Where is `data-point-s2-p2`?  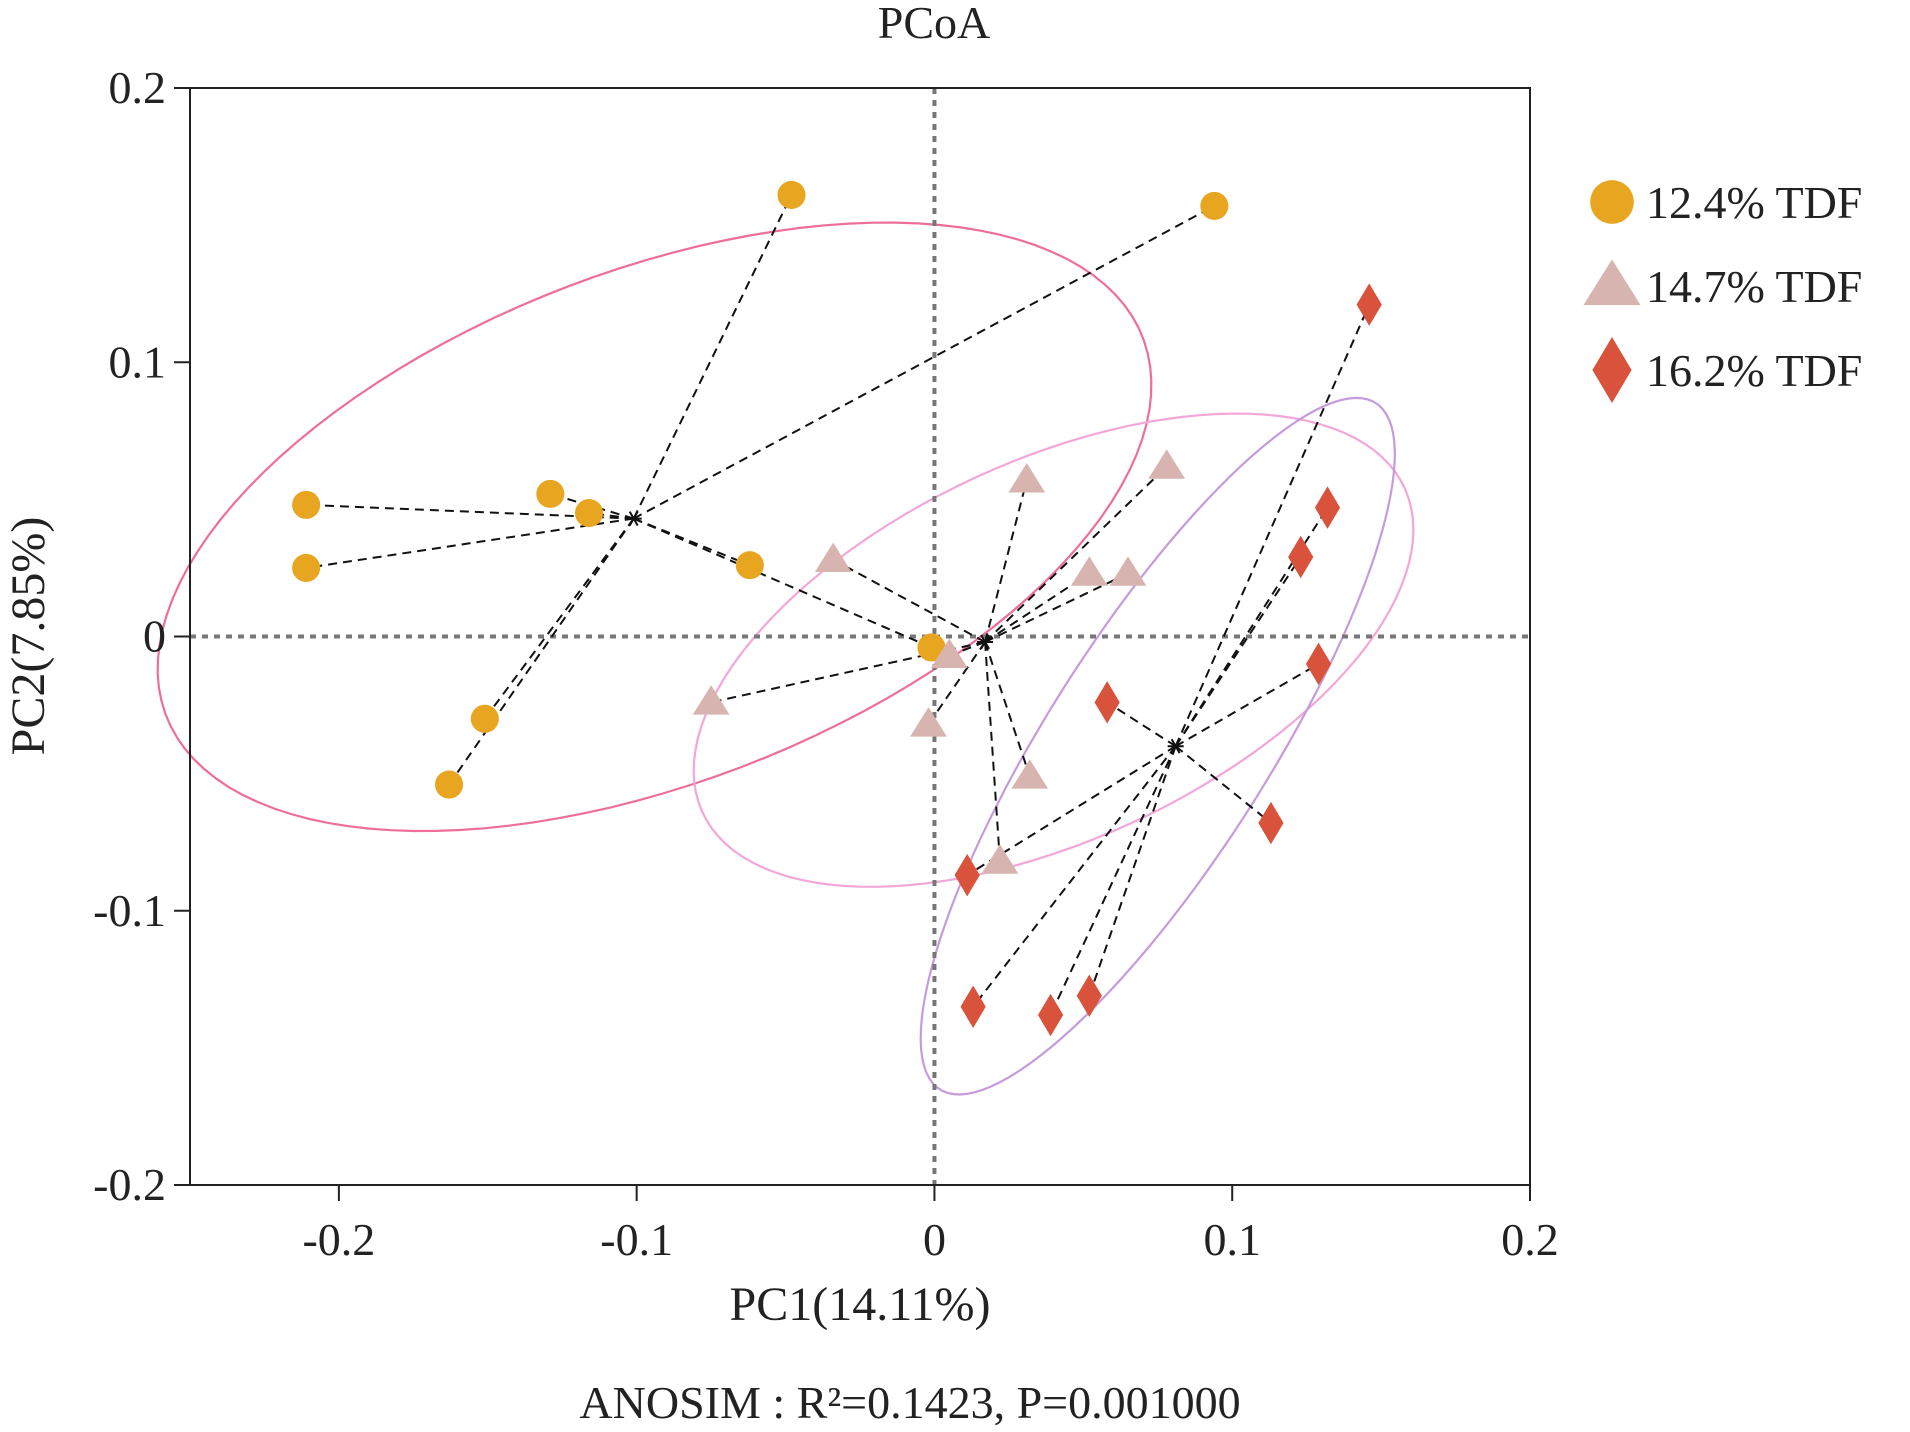 data-point-s2-p2 is located at coordinates (1167, 464).